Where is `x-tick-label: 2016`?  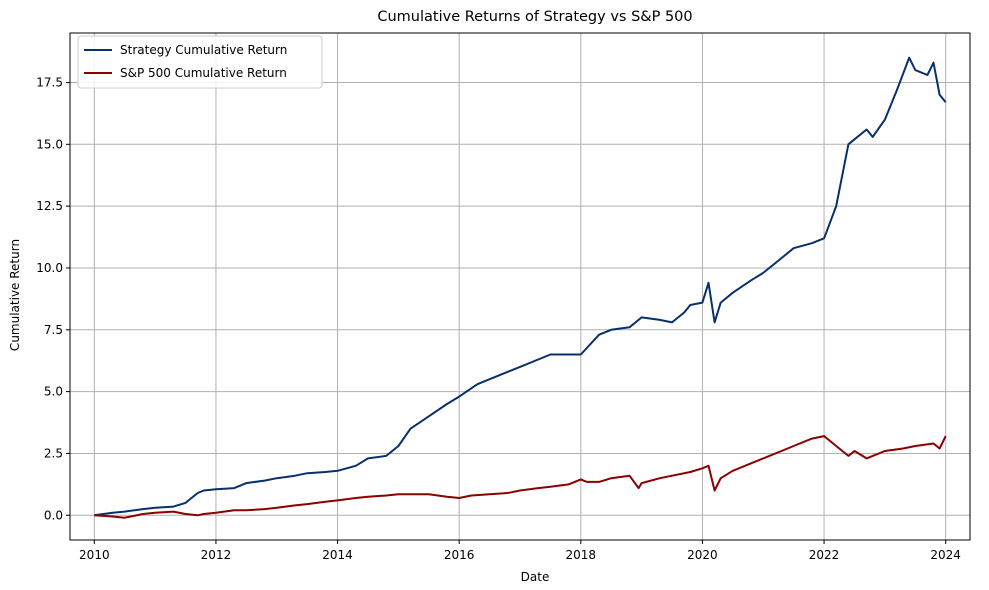
x-tick-label: 2016 is located at coordinates (459, 555).